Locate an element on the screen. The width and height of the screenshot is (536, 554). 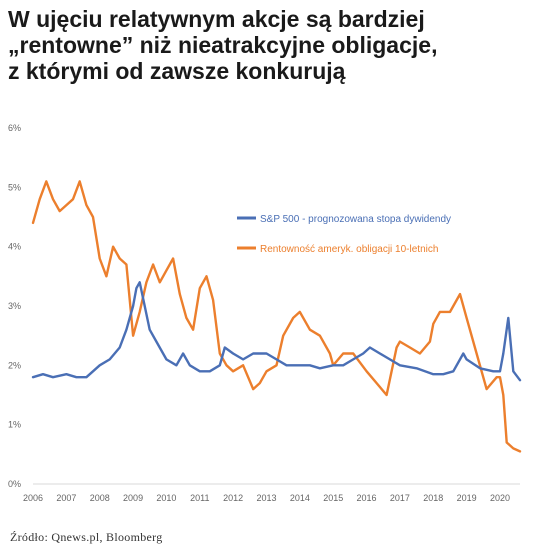
x-tick-label: 2019 is located at coordinates (467, 498).